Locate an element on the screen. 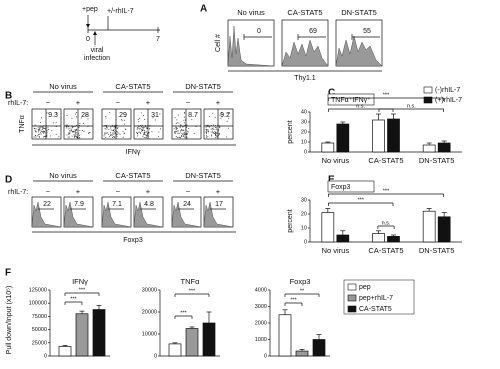  gate-value: 7.1 is located at coordinates (117, 204).